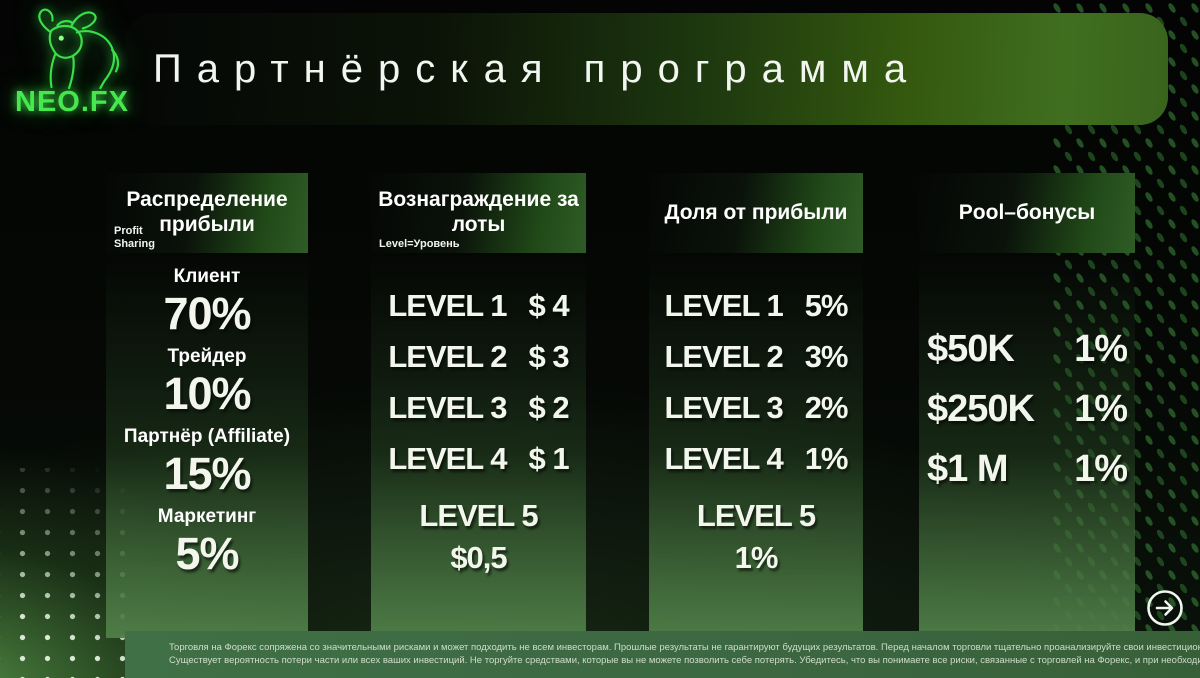 This screenshot has height=678, width=1200. What do you see at coordinates (207, 436) in the screenshot?
I see `share-label: Партнёр (Affiliate)` at bounding box center [207, 436].